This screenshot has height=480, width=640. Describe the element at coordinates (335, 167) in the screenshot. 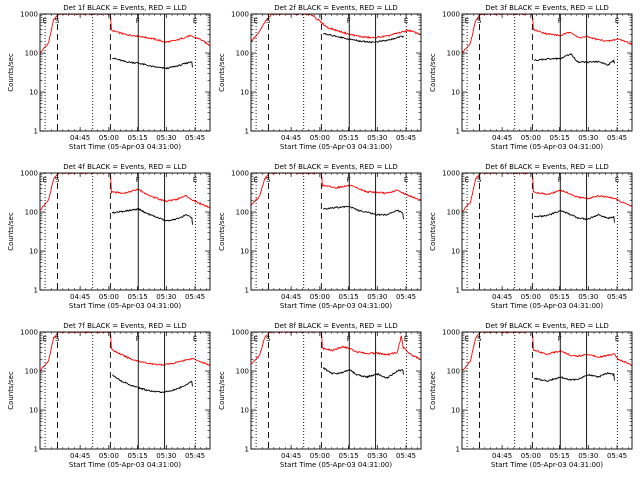

I see `chart-title: Det 5f BLACK = Events, RED = LLD` at that location.